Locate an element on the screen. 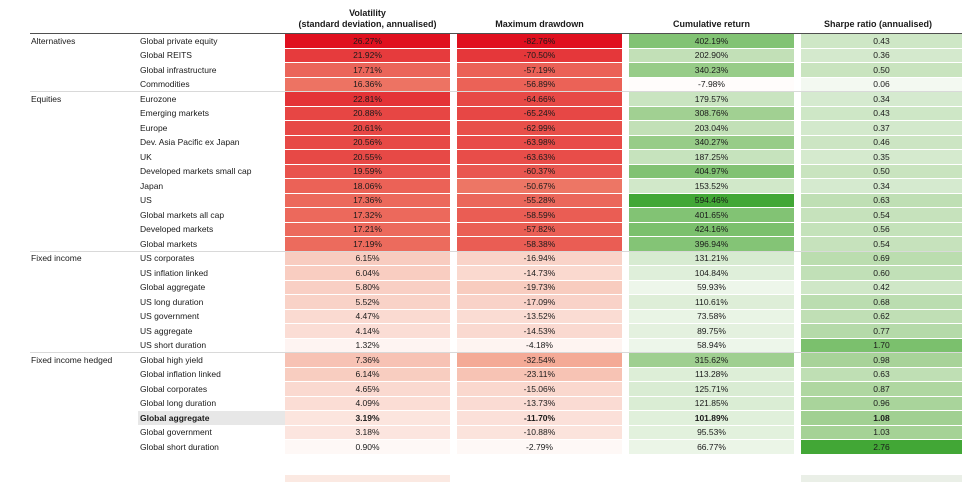  value-cell: 0.43 is located at coordinates (881, 41).